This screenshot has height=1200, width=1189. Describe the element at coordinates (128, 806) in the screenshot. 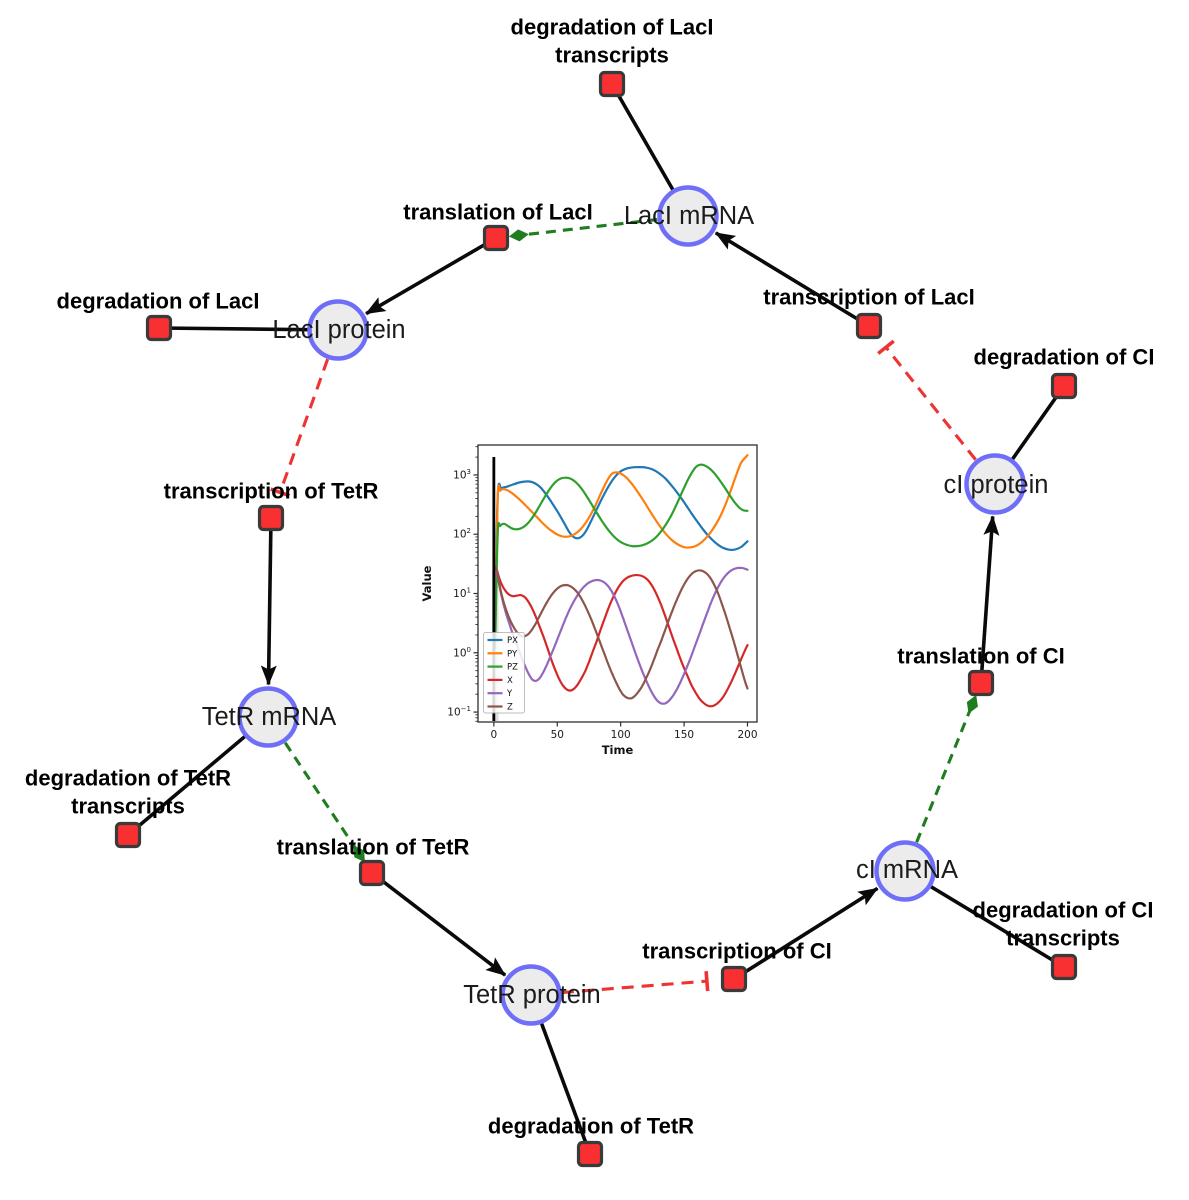

I see `reaction-label-deg-tetr-tx-line2: transcripts` at that location.